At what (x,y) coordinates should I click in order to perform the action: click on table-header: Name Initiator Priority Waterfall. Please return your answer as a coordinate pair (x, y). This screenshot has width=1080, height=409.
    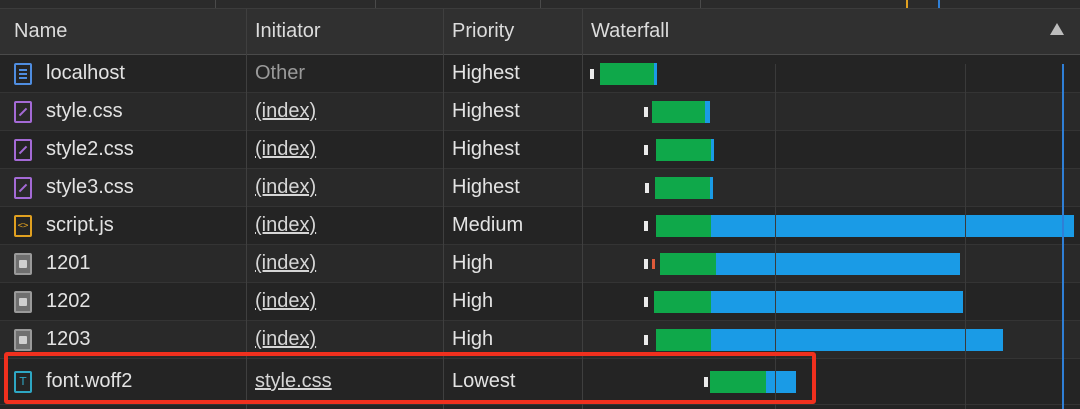
    Looking at the image, I should click on (540, 32).